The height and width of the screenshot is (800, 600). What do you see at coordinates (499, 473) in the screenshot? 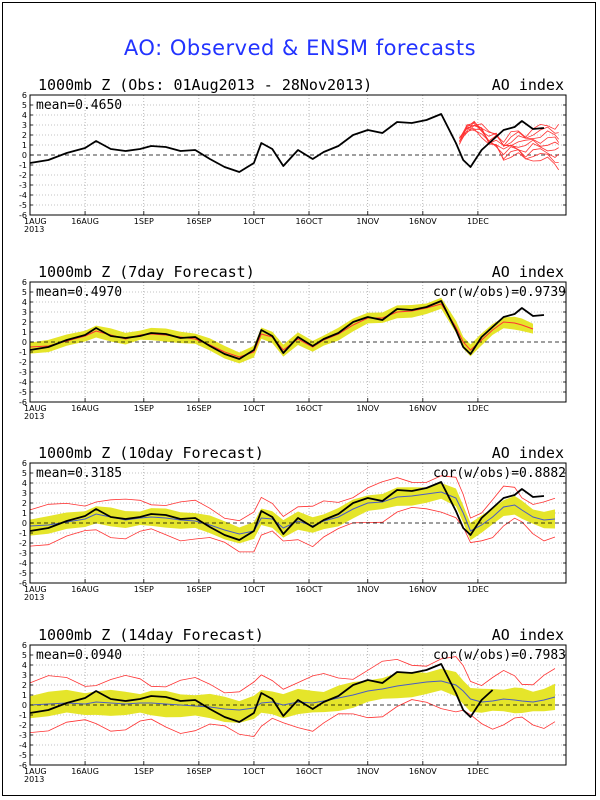
I see `correlation-stat: cor(w/obs)=0.8882` at bounding box center [499, 473].